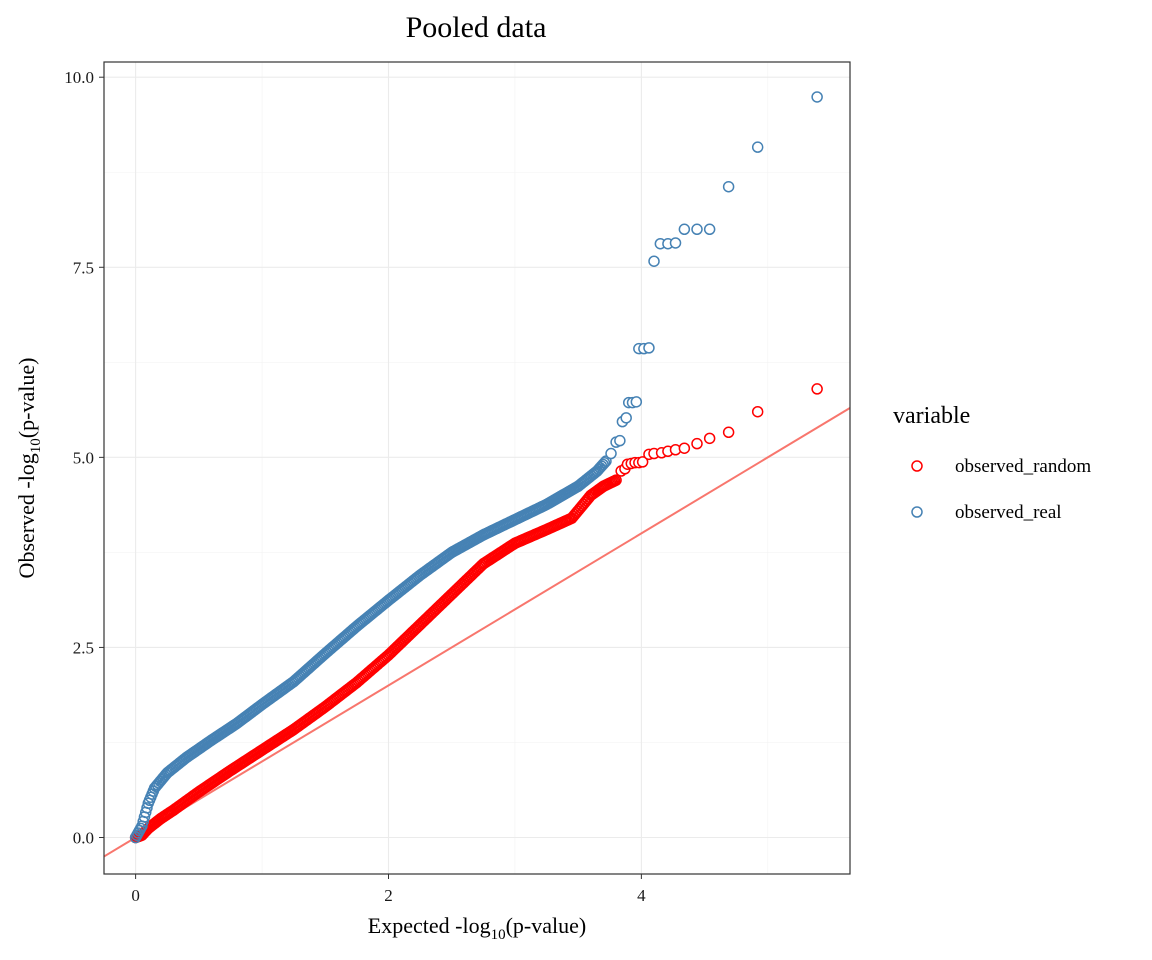 Image resolution: width=1152 pixels, height=960 pixels. What do you see at coordinates (83, 838) in the screenshot?
I see `y-tick-label: 0.0` at bounding box center [83, 838].